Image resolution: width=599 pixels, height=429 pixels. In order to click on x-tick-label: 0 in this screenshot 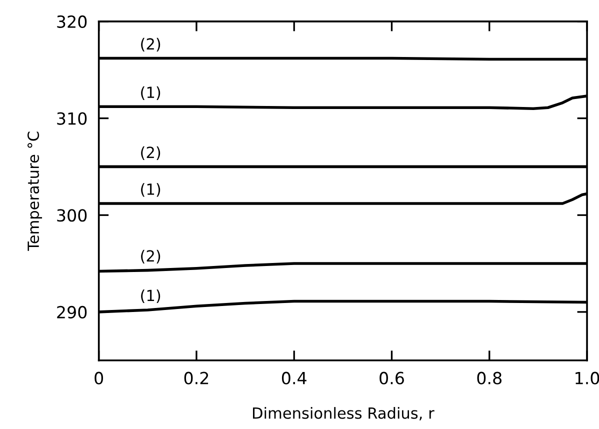, I will do `click(99, 378)`.